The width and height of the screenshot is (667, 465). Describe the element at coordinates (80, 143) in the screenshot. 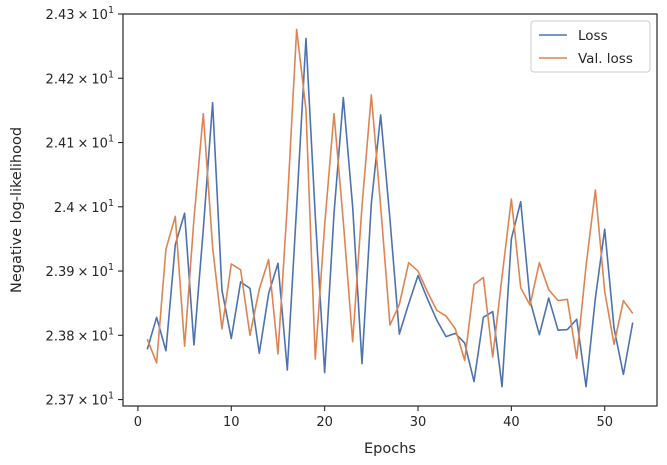

I see `y-tick-label: 2.41 × 10¹` at that location.